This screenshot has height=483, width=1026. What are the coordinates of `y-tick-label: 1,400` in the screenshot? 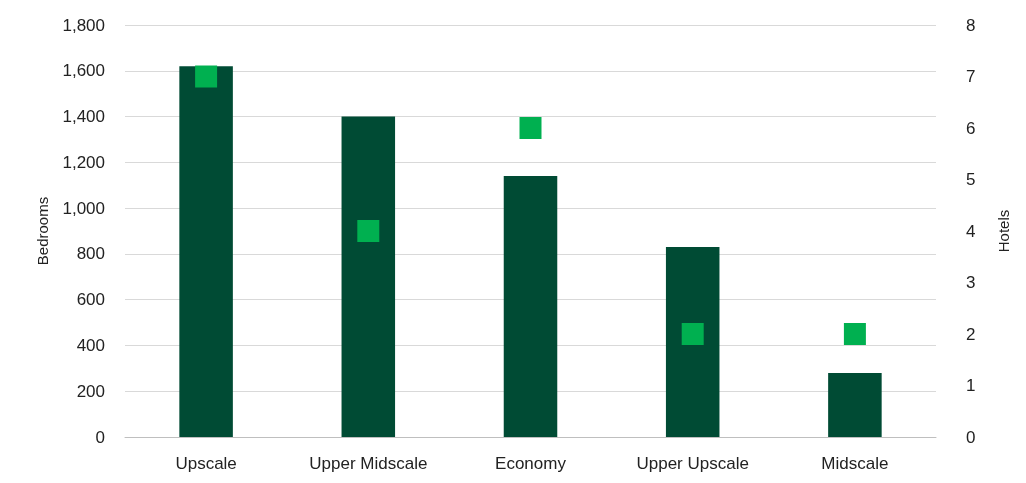 It's located at (83, 117).